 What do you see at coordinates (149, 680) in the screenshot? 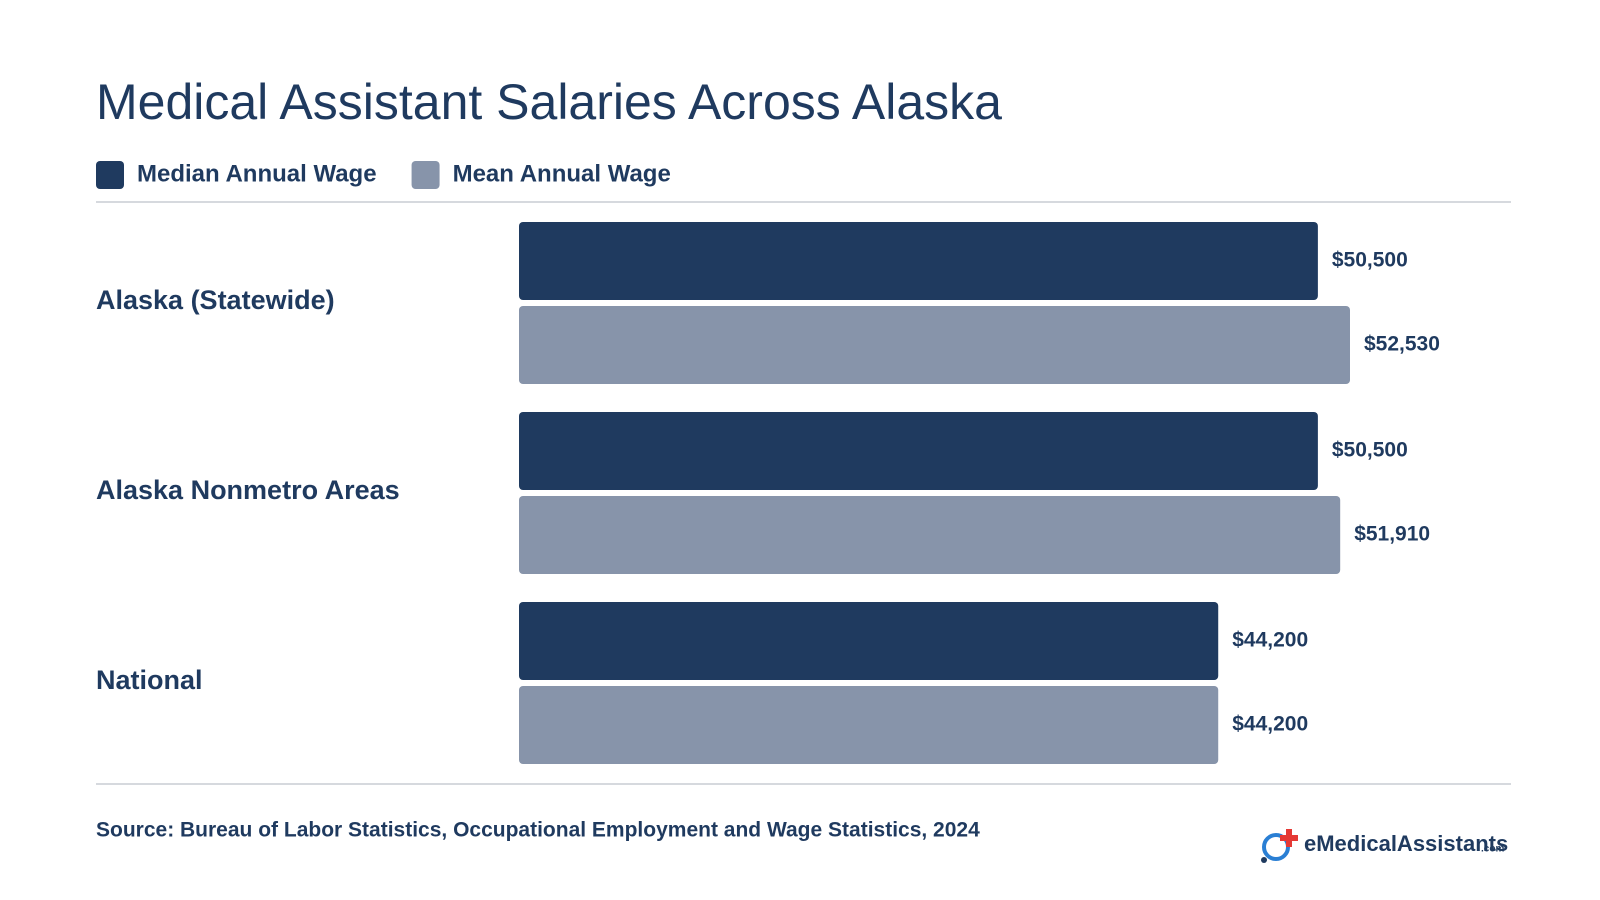
I see `category-label: National` at bounding box center [149, 680].